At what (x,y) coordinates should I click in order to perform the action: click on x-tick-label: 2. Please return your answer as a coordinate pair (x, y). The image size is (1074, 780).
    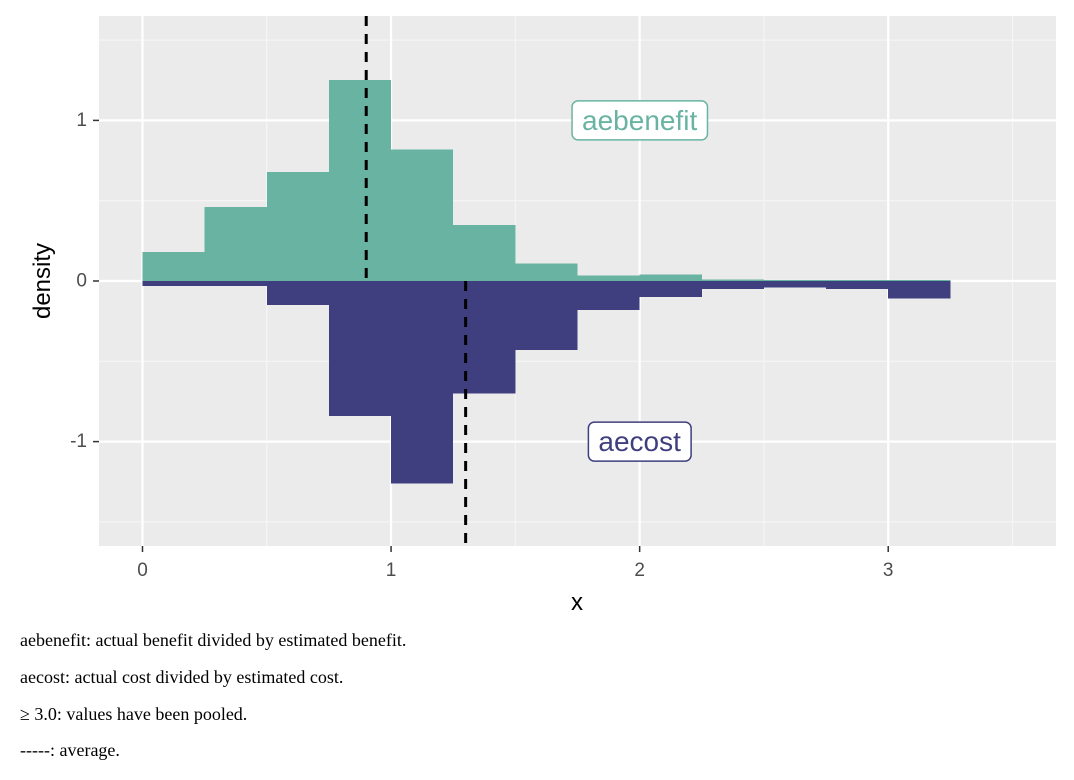
    Looking at the image, I should click on (639, 570).